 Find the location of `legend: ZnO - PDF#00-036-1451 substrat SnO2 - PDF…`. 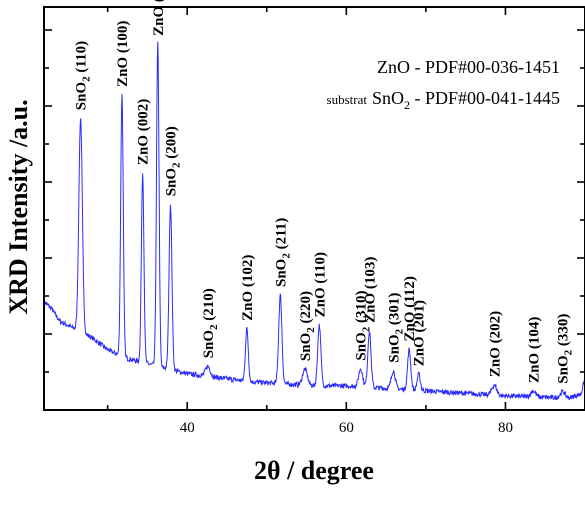

legend: ZnO - PDF#00-036-1451 substrat SnO2 - PDF… is located at coordinates (443, 84).